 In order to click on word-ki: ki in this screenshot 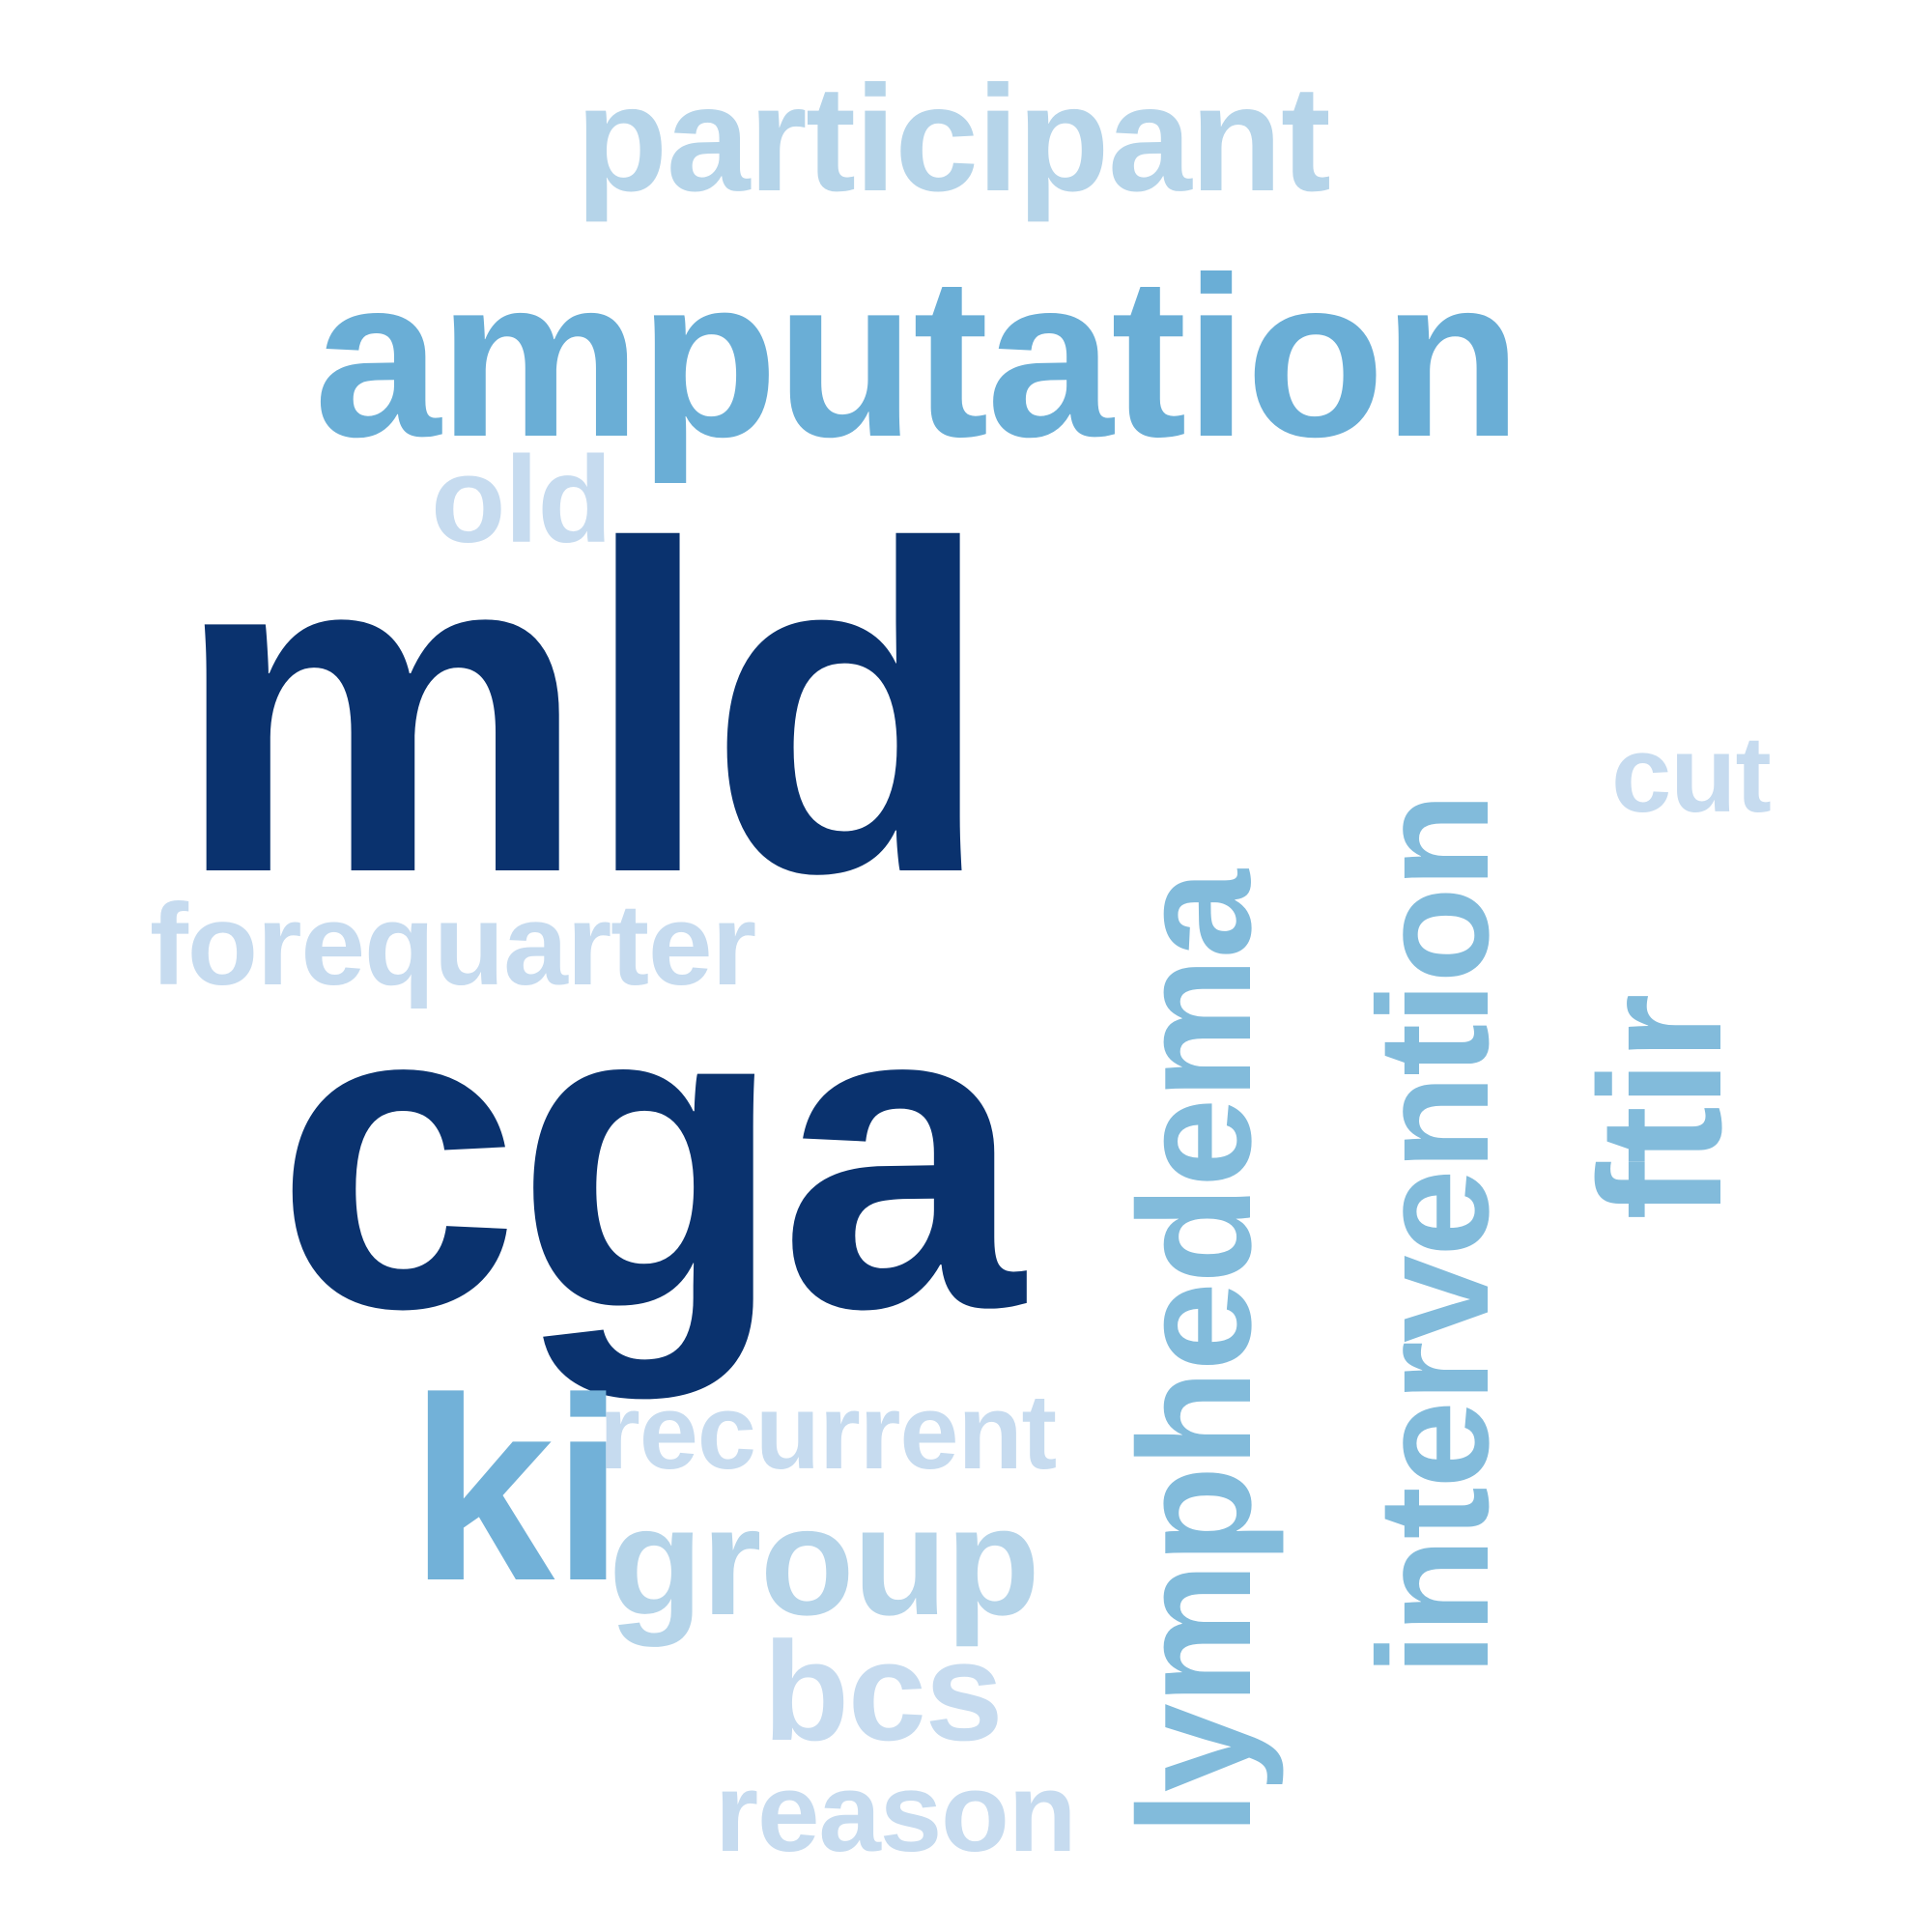, I will do `click(517, 1490)`.